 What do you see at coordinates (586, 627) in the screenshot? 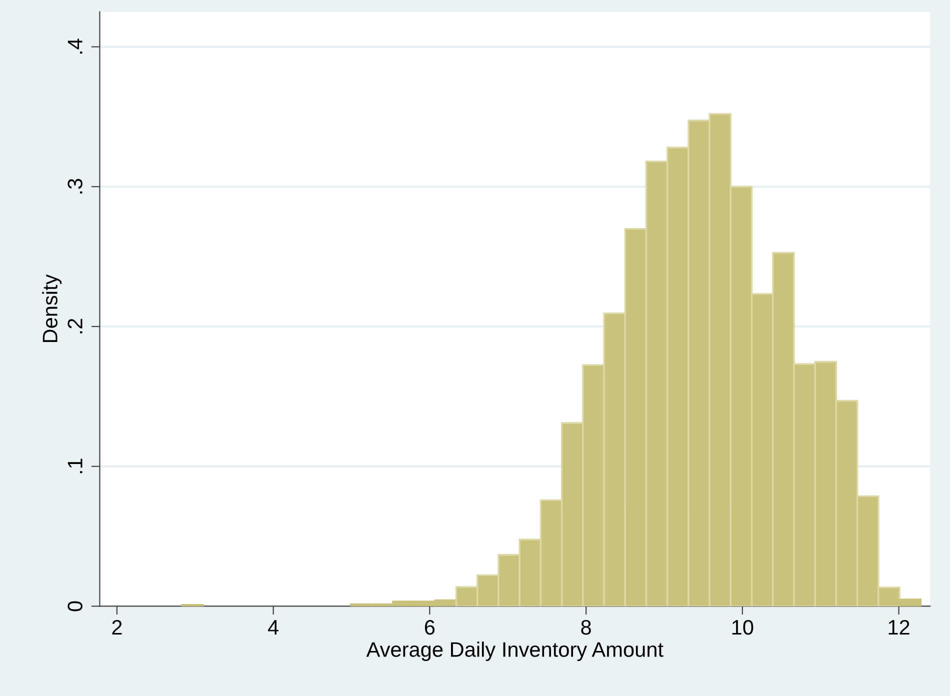
I see `x-tick-label: 8` at bounding box center [586, 627].